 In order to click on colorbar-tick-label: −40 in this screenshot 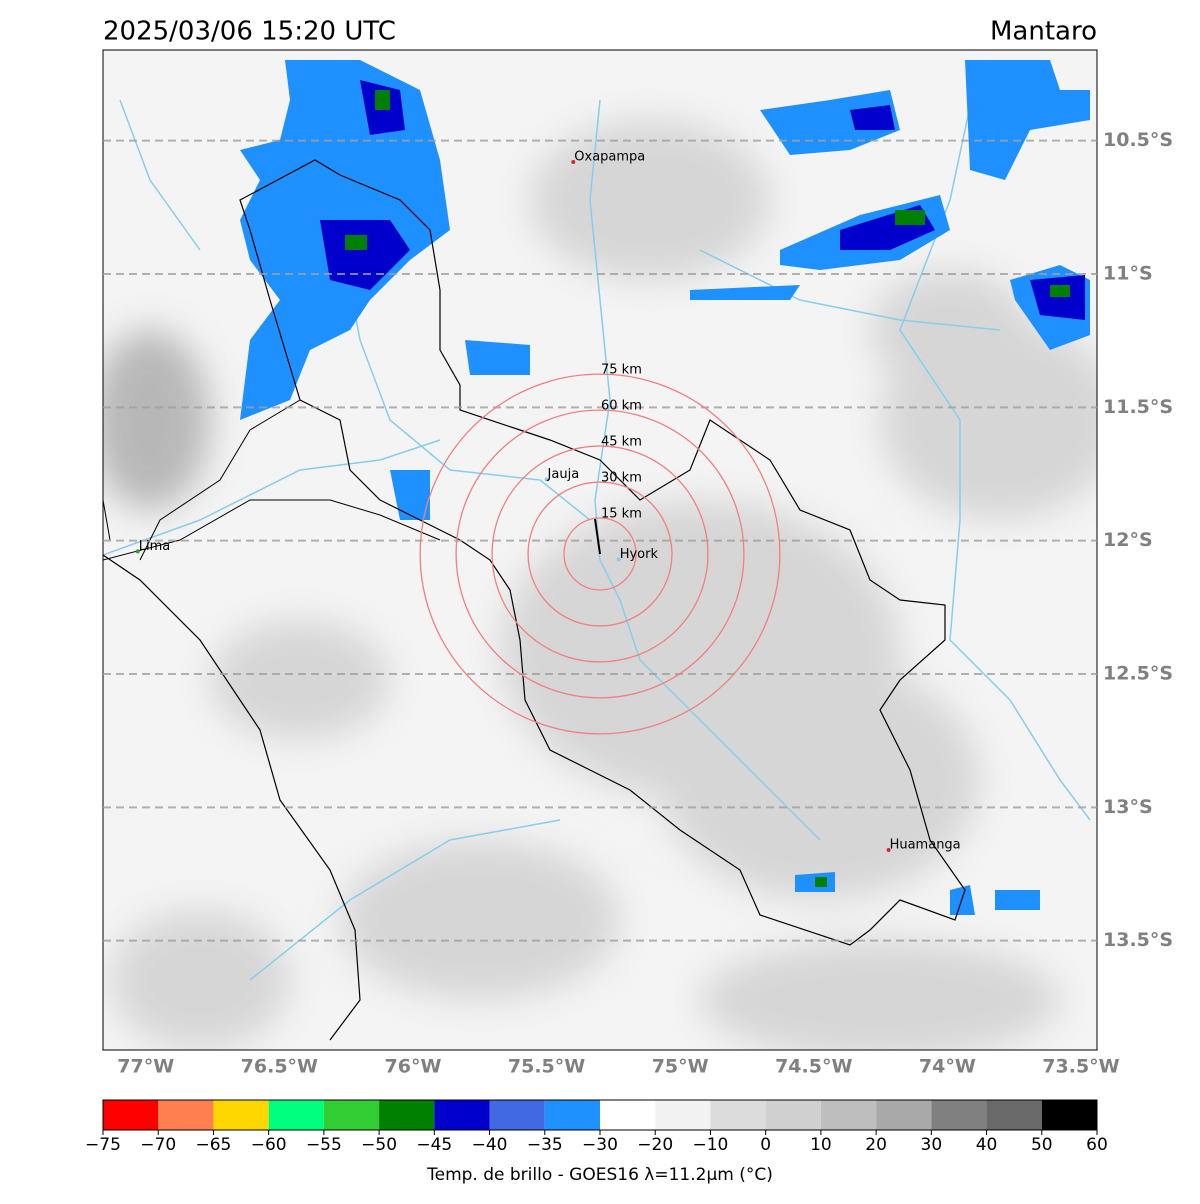, I will do `click(490, 1145)`.